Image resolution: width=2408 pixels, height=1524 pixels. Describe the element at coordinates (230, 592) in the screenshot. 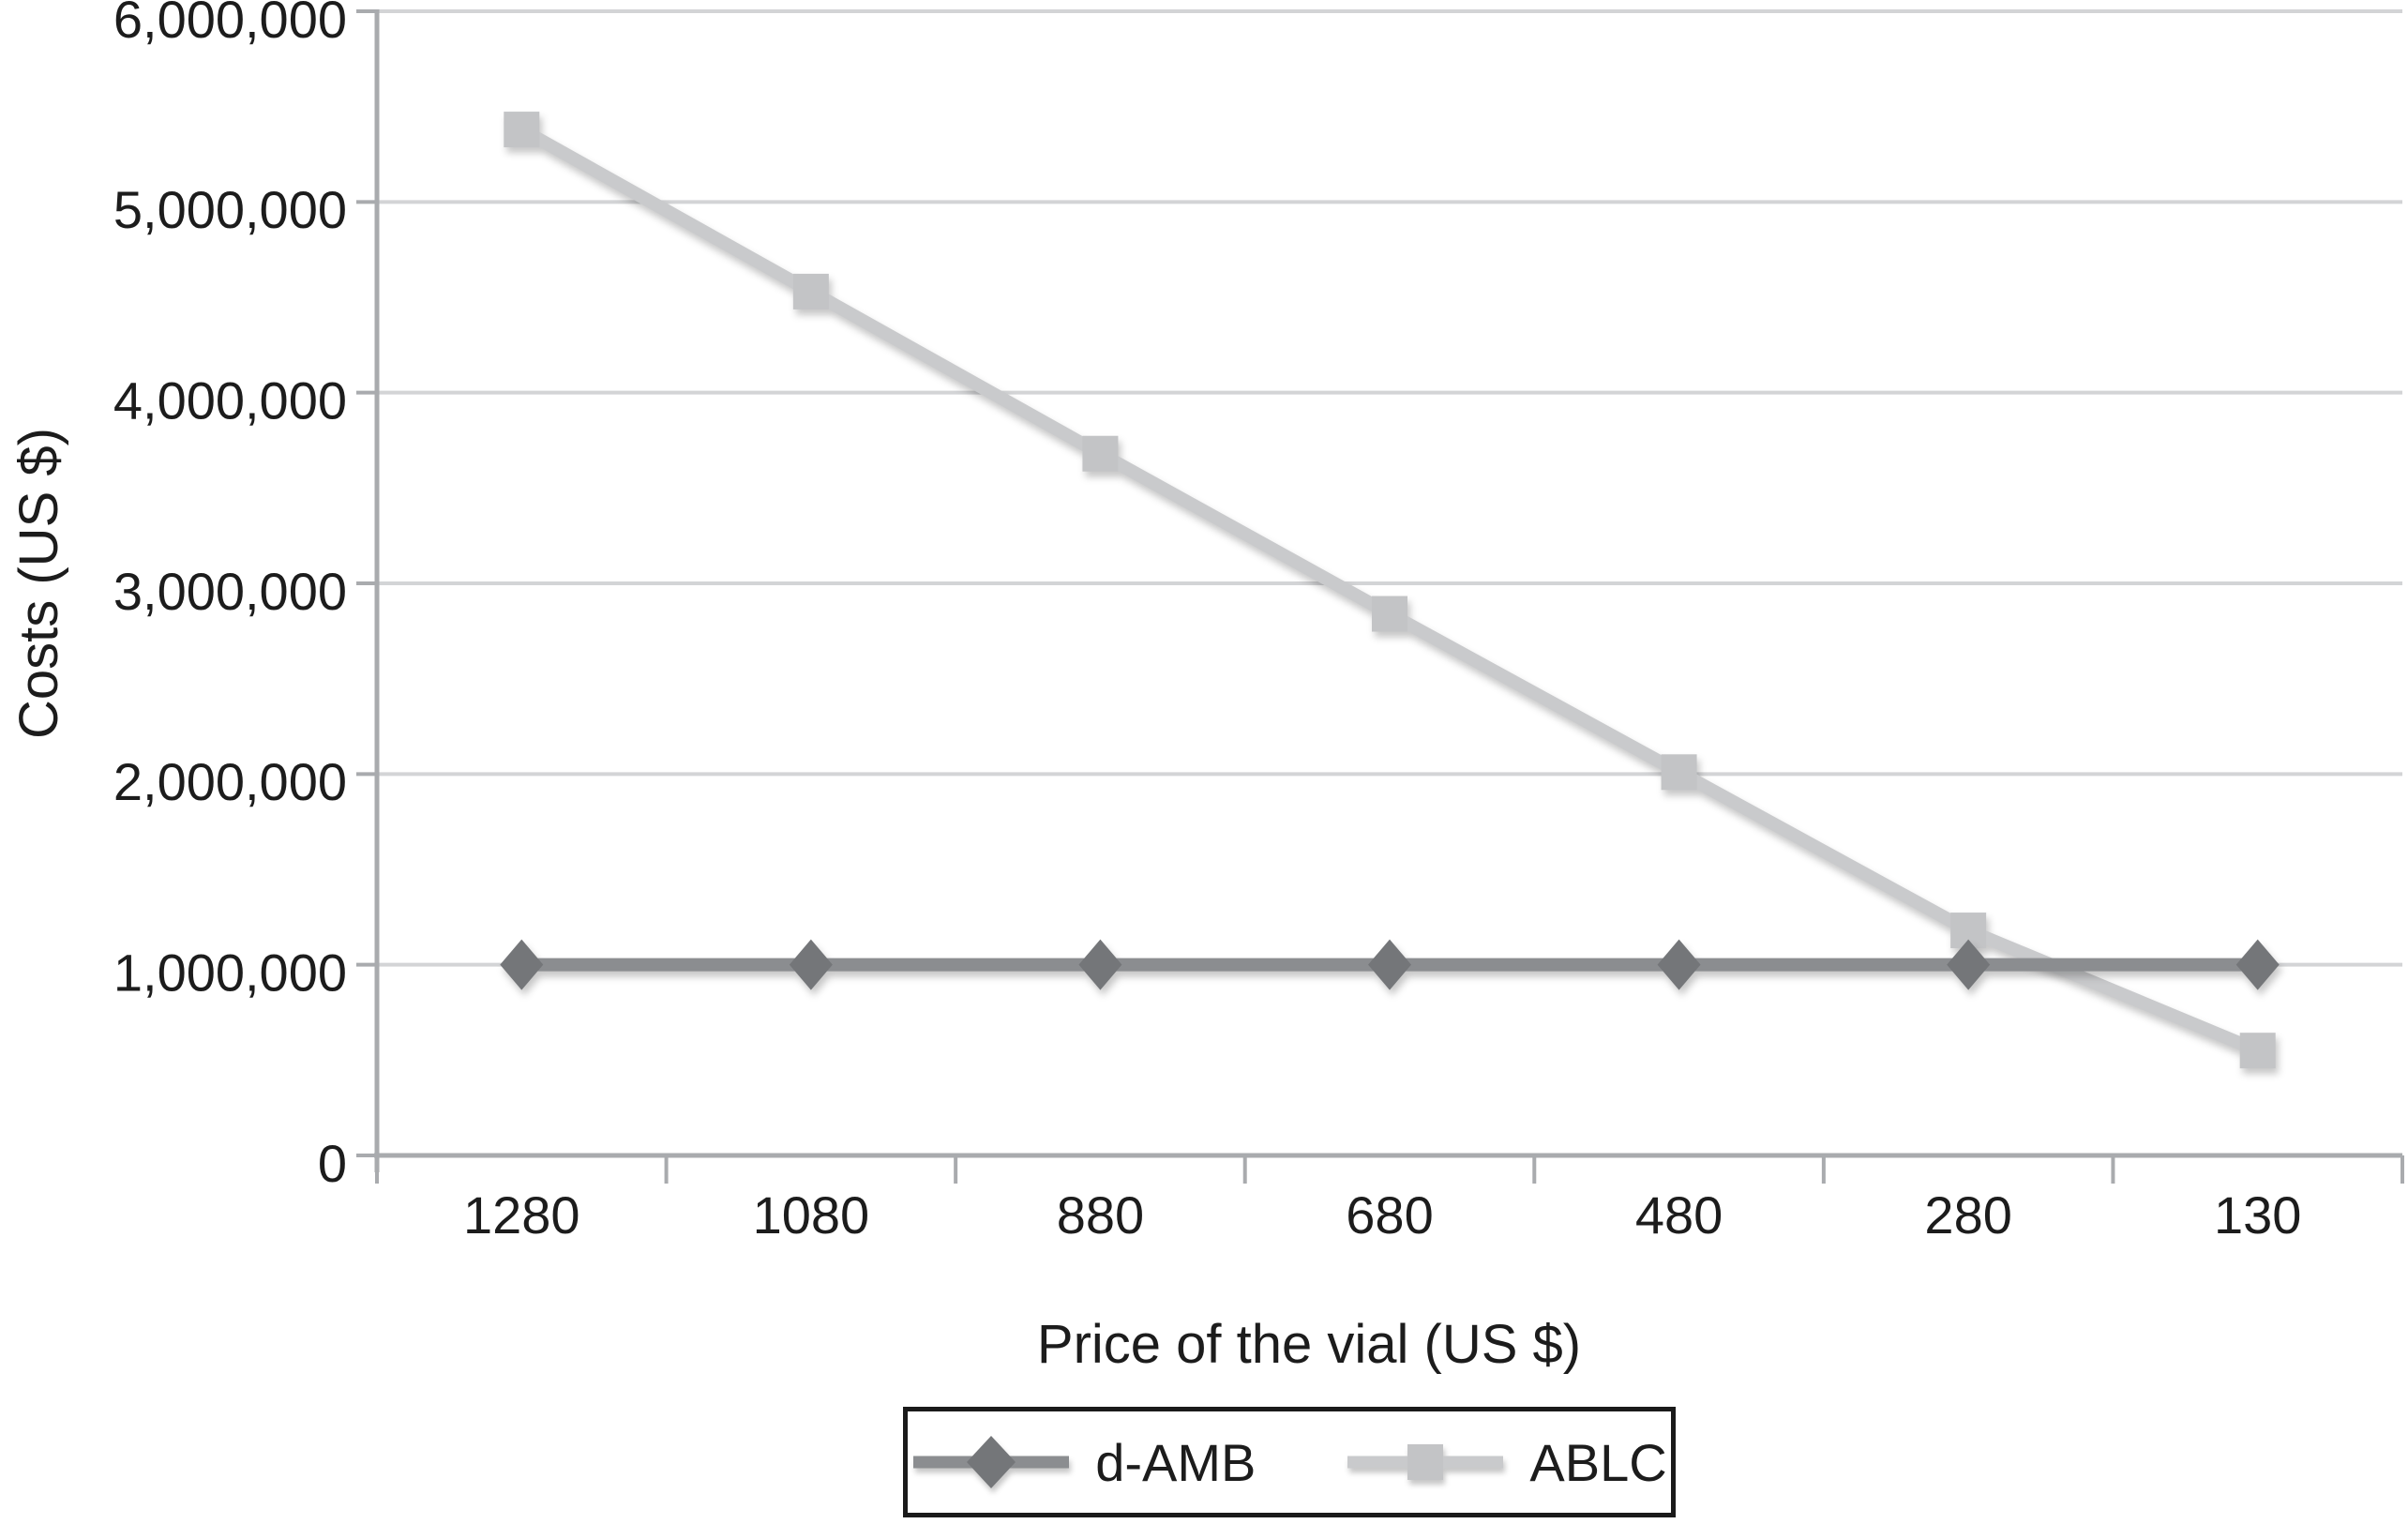

I see `y-axis-tick-label: 3,000,000` at that location.